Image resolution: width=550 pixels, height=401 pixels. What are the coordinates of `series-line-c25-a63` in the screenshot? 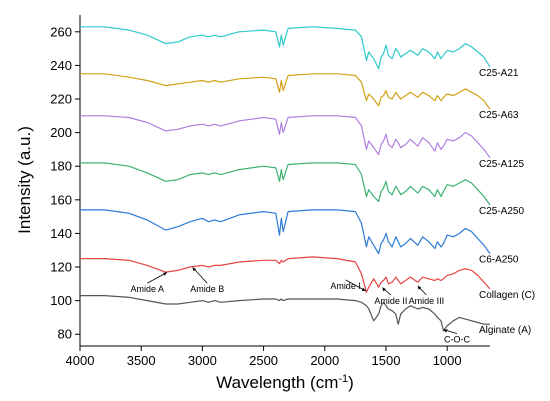 It's located at (285, 91).